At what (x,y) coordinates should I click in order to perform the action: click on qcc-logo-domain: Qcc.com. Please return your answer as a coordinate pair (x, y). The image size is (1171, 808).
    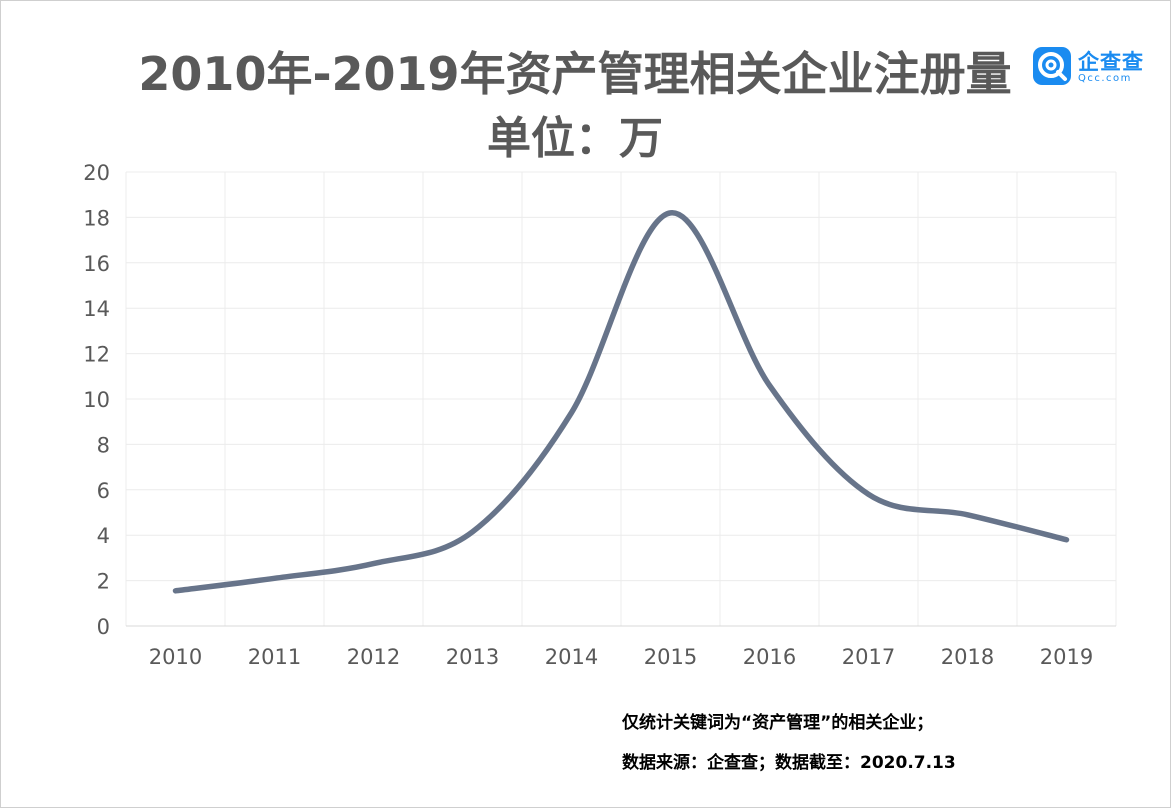
    Looking at the image, I should click on (1105, 78).